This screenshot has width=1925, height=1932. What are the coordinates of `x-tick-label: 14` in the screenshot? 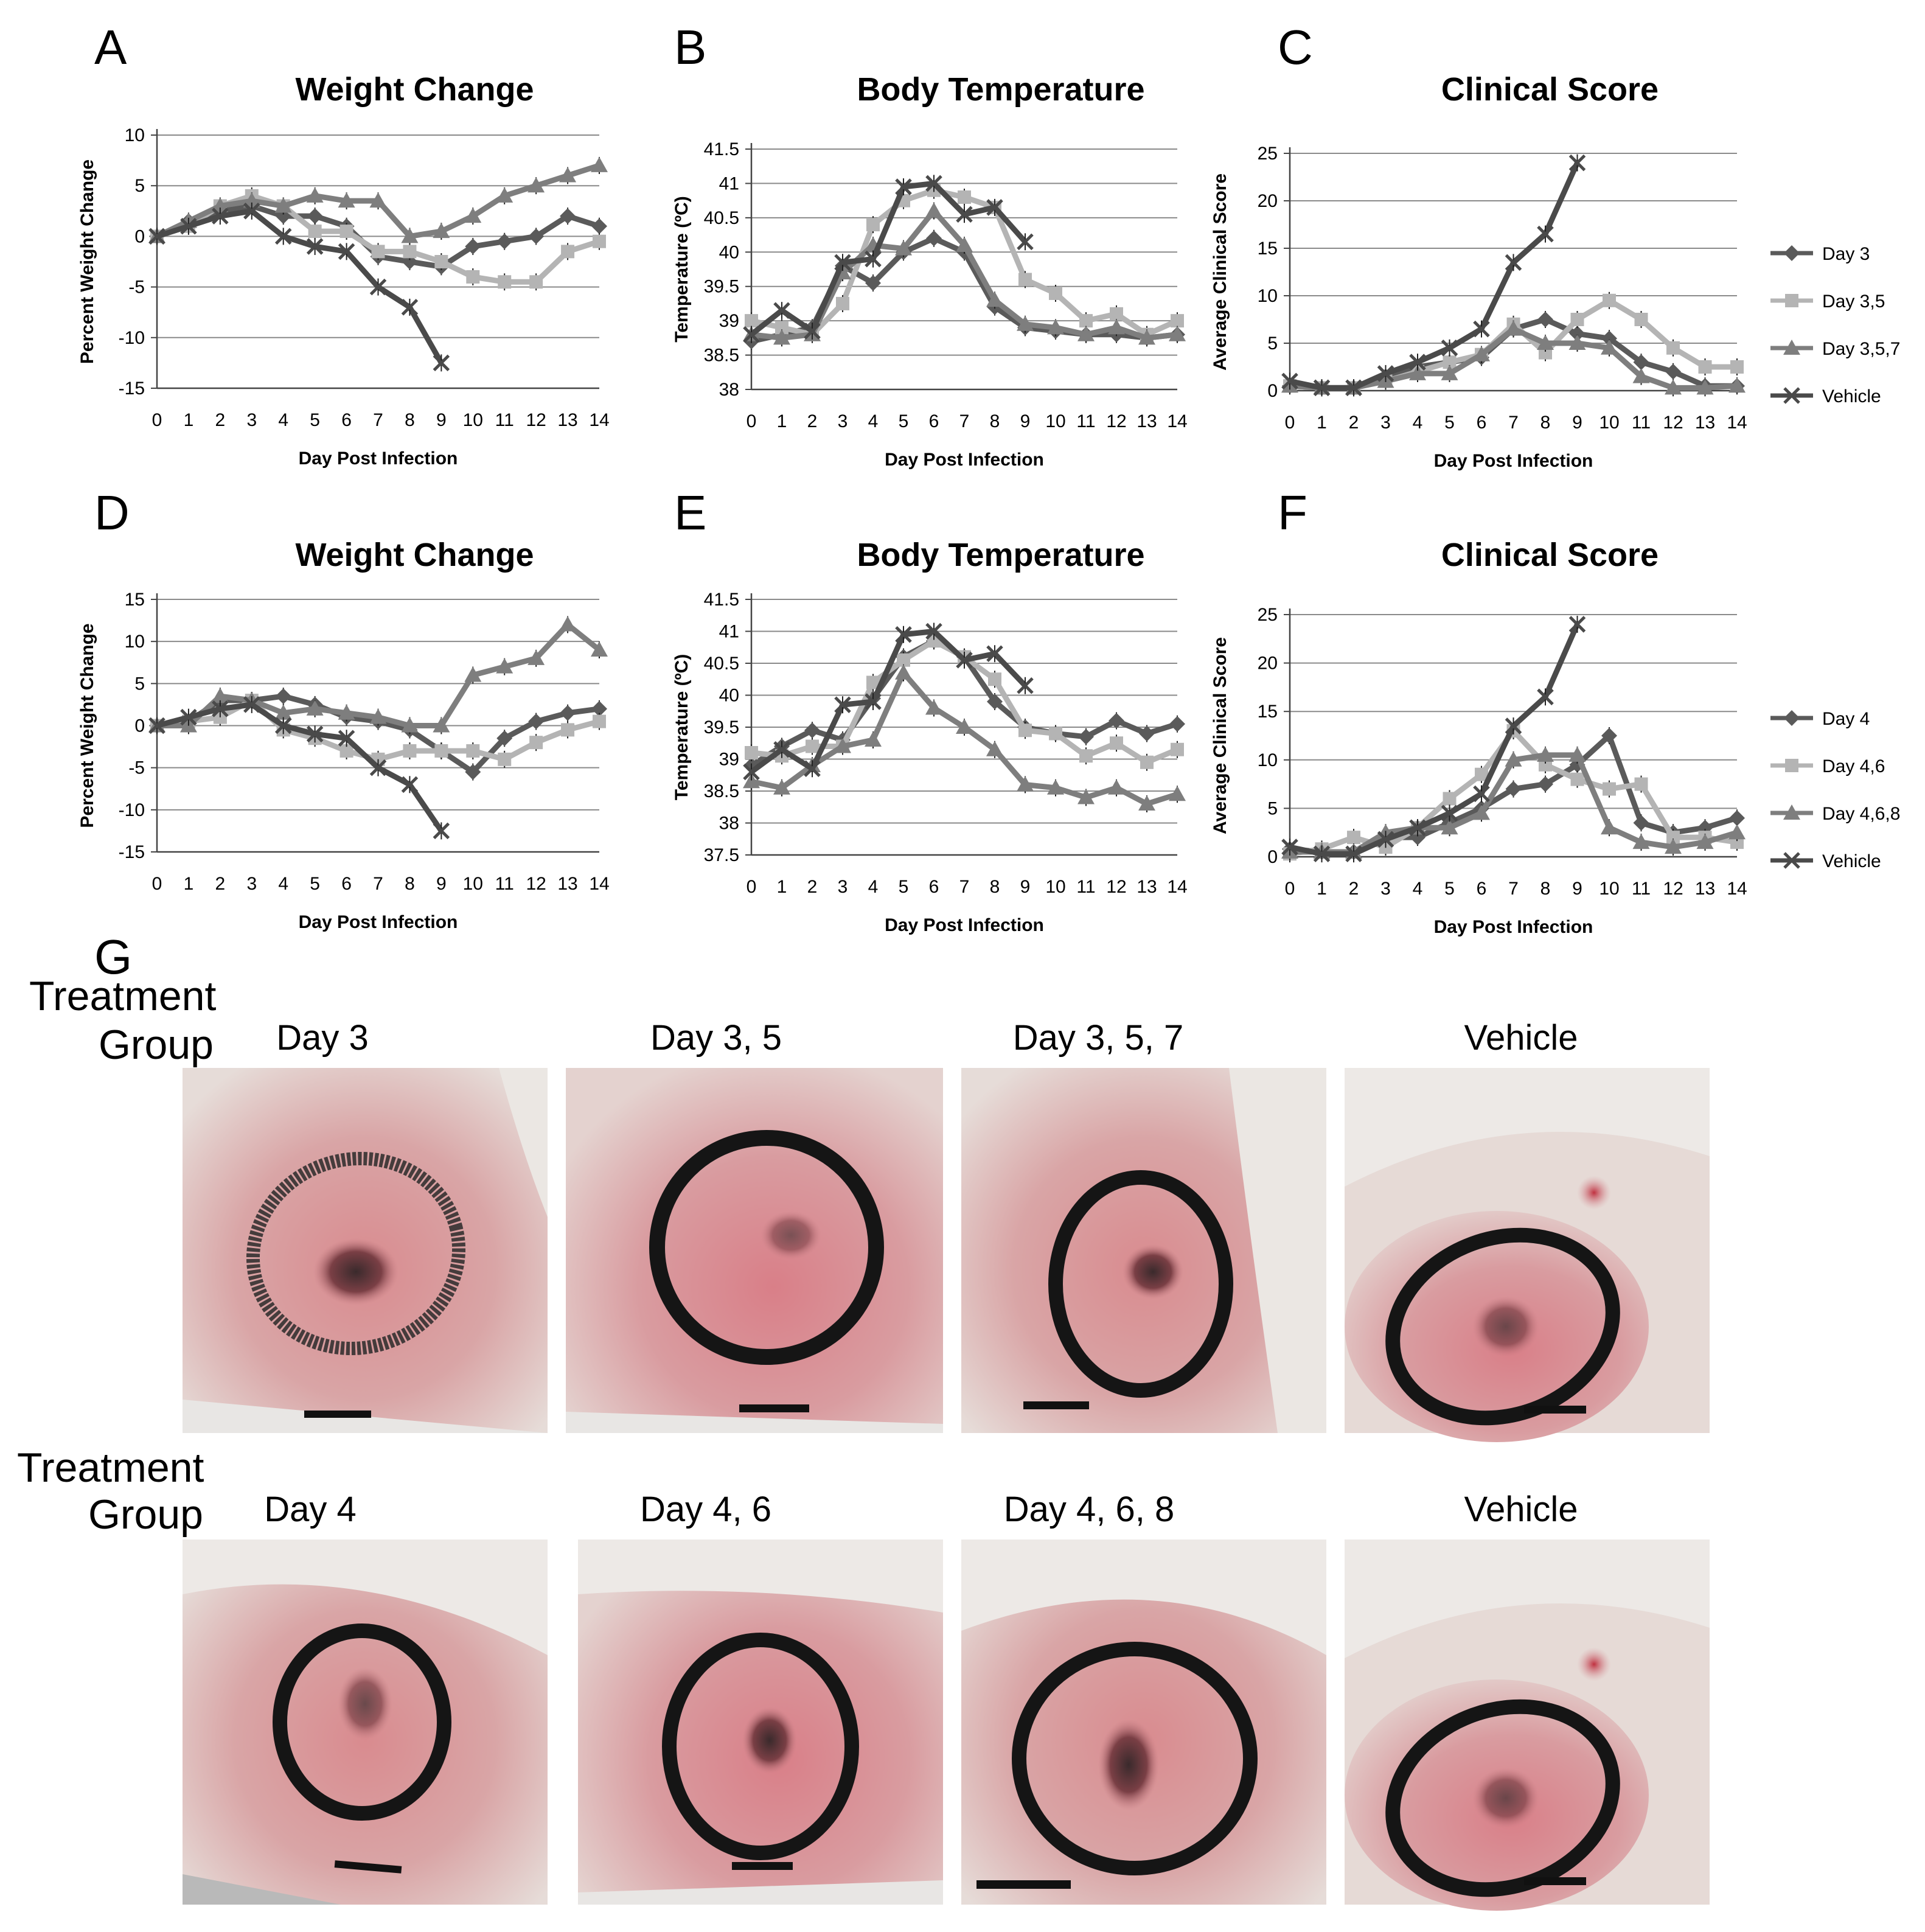 It's located at (599, 420).